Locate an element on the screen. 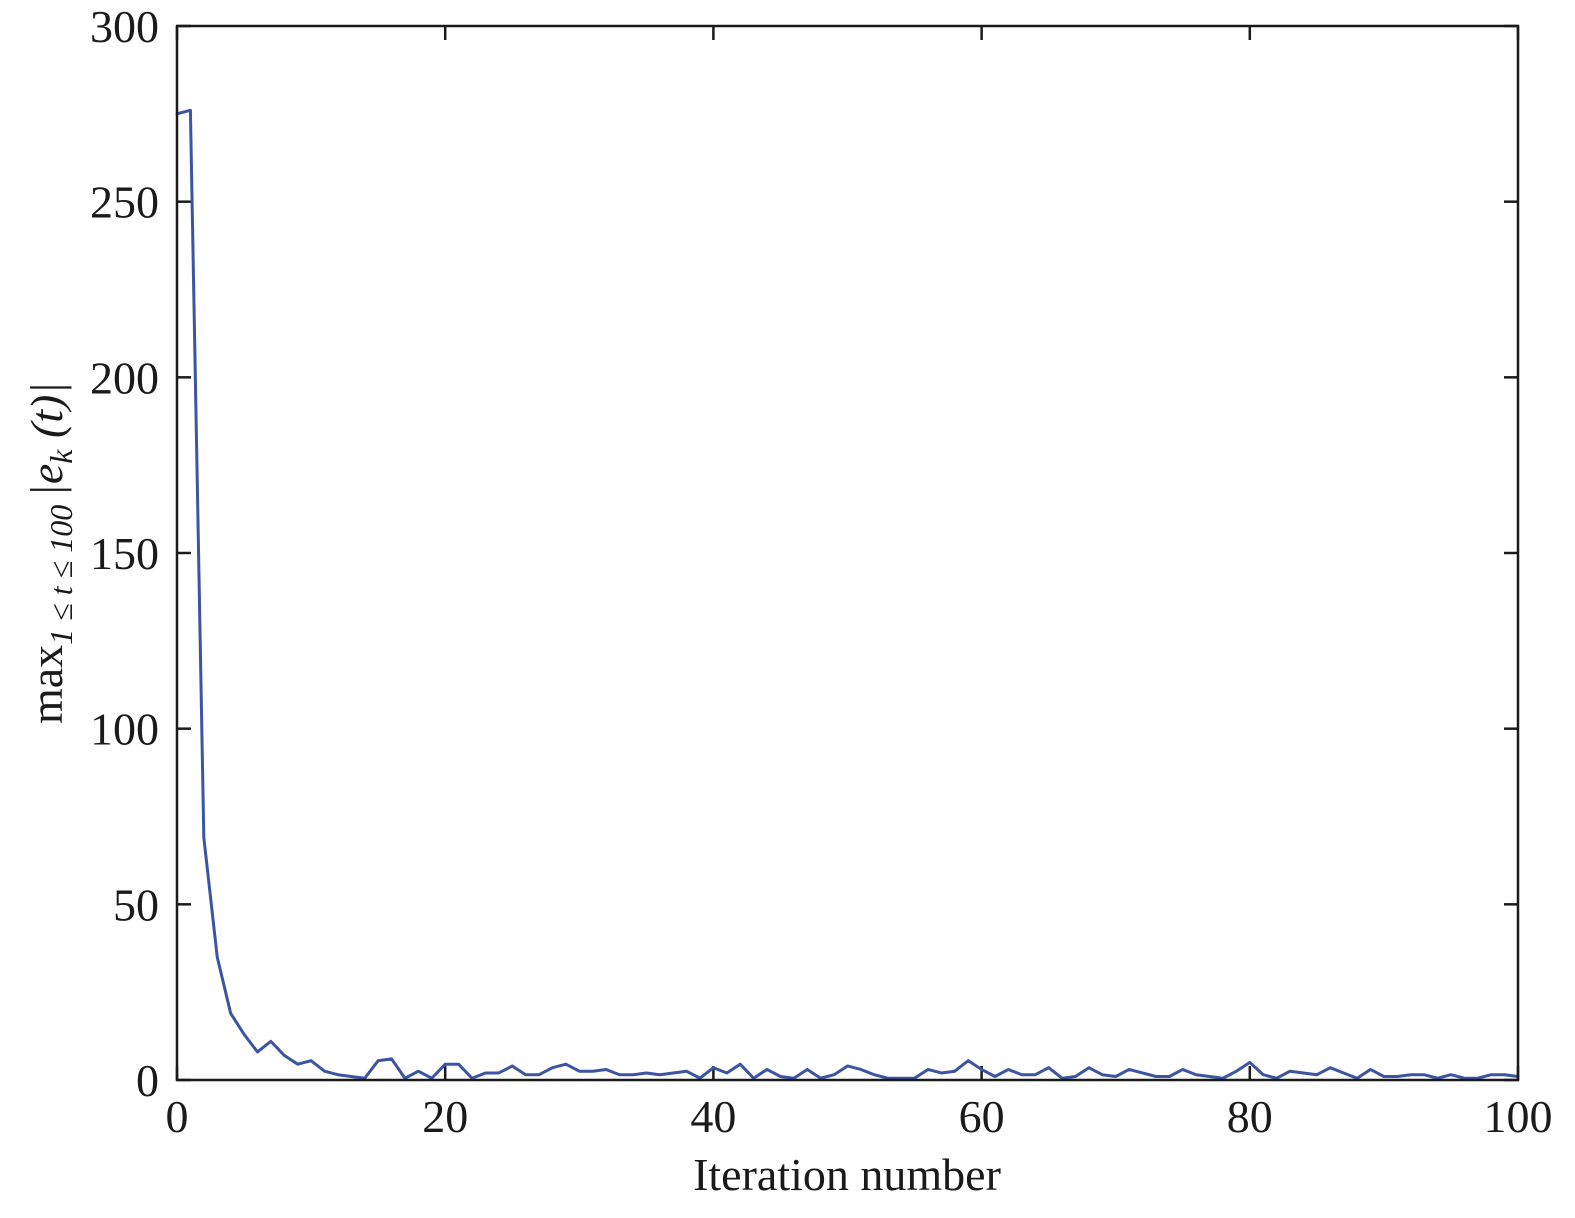 The width and height of the screenshot is (1575, 1218). x-tick-label: 80 is located at coordinates (1250, 1116).